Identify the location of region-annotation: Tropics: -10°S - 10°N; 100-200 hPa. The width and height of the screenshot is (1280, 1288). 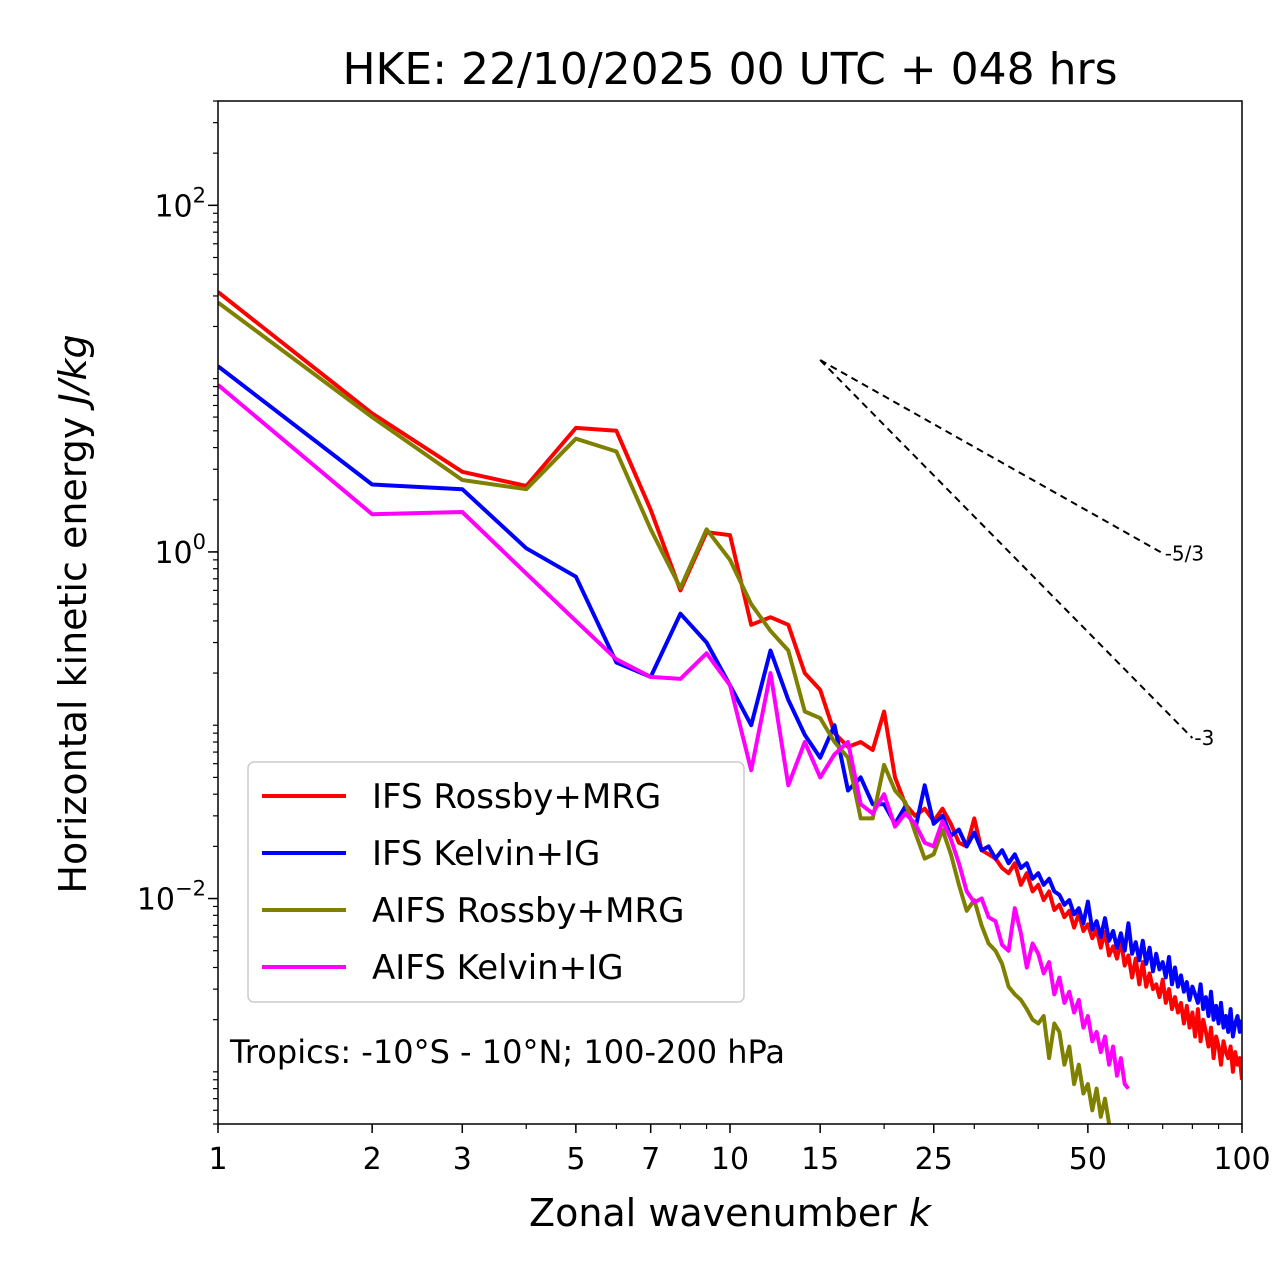
(507, 1052).